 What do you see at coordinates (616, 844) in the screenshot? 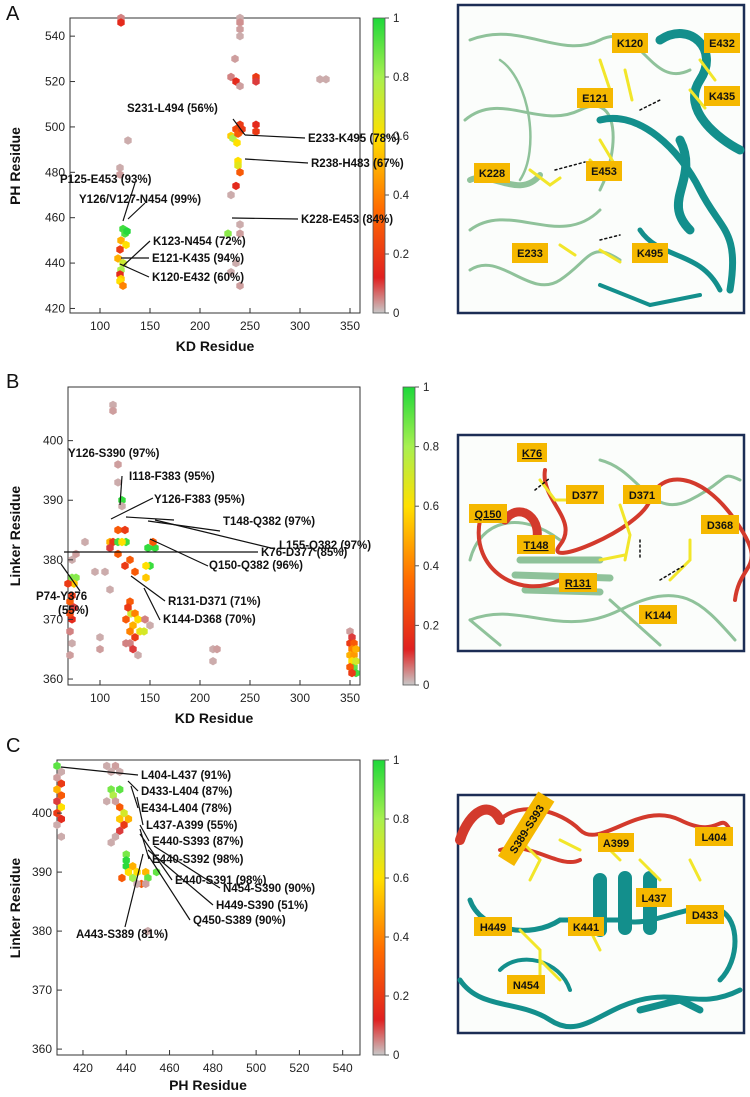
I see `residue-label: A399` at bounding box center [616, 844].